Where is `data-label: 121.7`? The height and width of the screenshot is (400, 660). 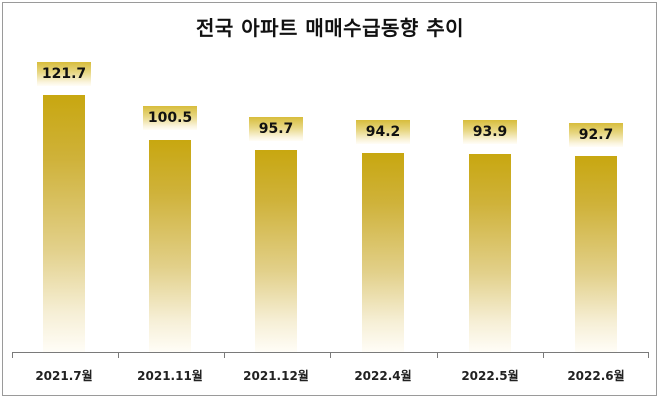 data-label: 121.7 is located at coordinates (64, 74).